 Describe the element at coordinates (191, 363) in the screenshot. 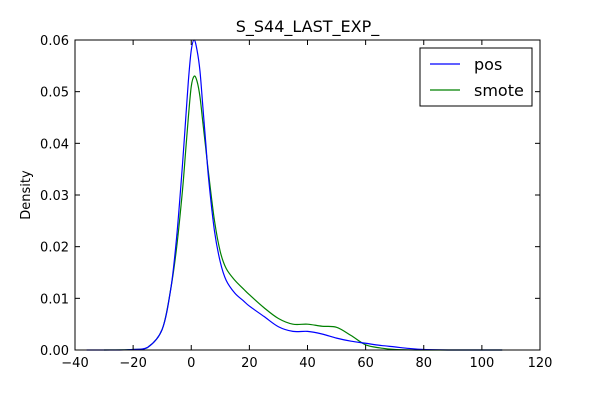

I see `x-tick-label: 0` at that location.